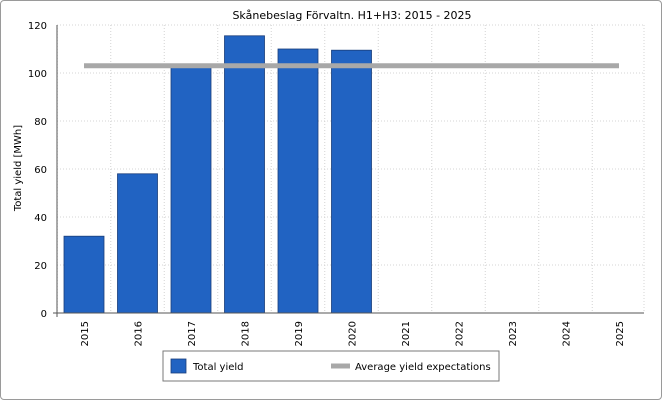 The image size is (662, 400). I want to click on x-tick-label: 2024, so click(567, 333).